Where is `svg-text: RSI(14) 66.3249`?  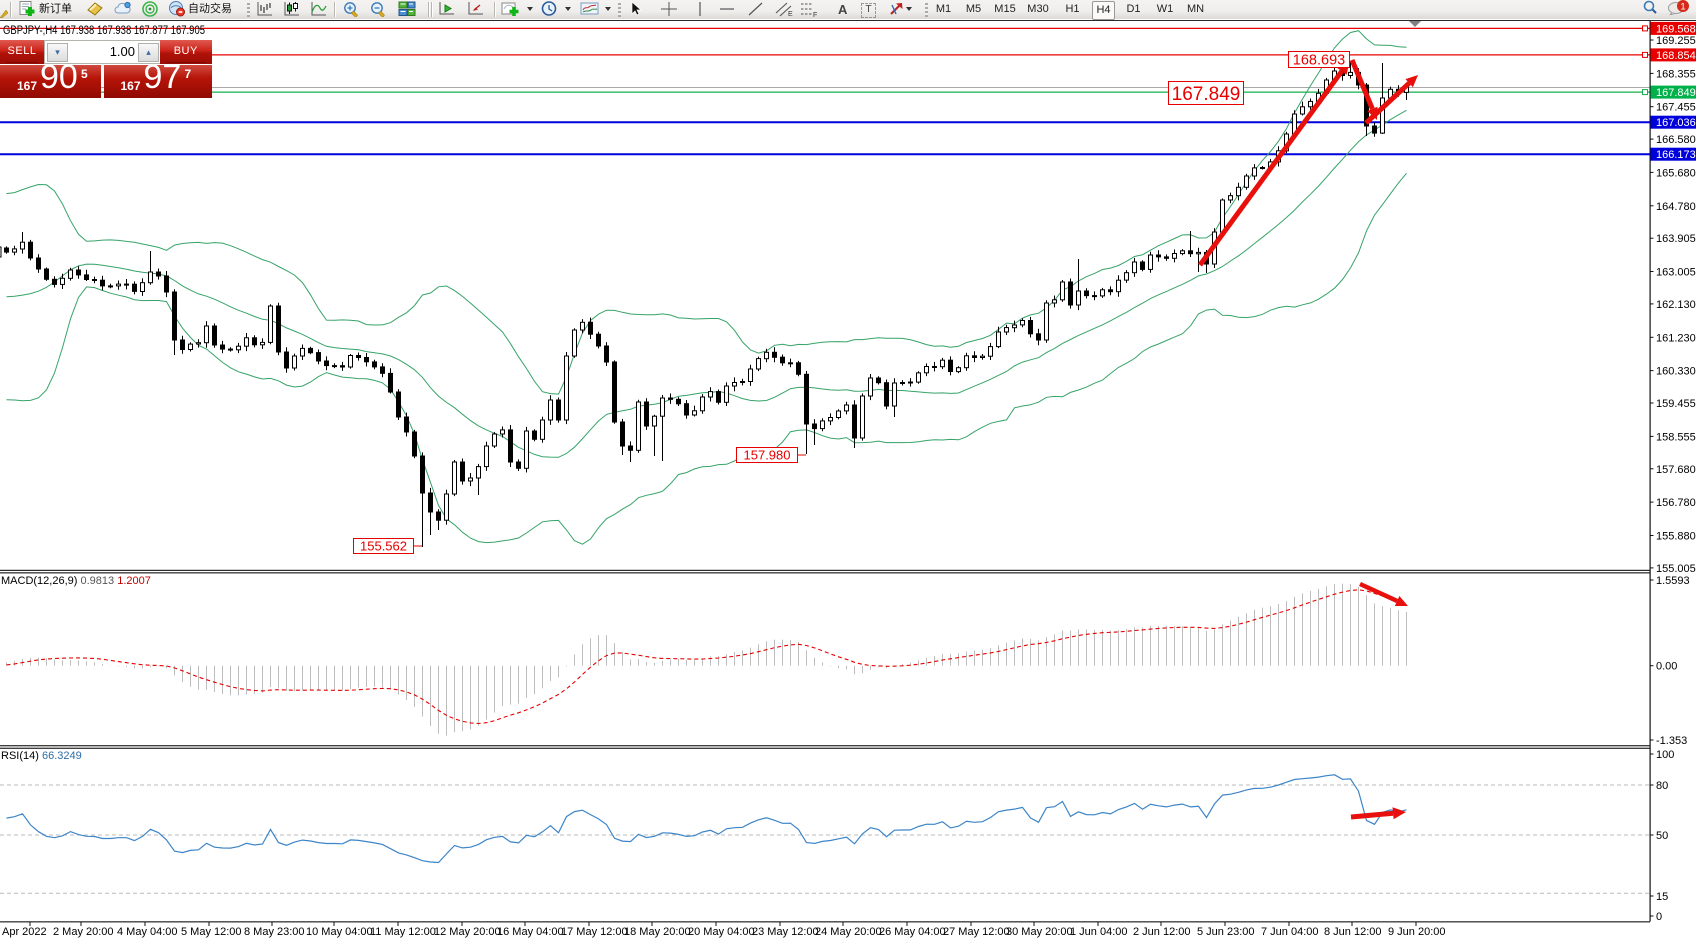
svg-text: RSI(14) 66.3249 is located at coordinates (41, 756).